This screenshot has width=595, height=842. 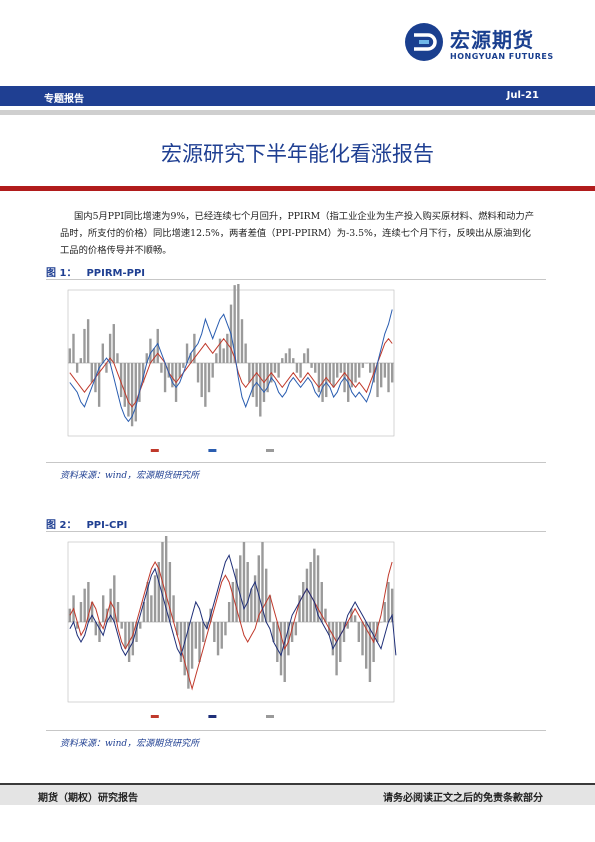 What do you see at coordinates (297, 188) in the screenshot?
I see `title-divider` at bounding box center [297, 188].